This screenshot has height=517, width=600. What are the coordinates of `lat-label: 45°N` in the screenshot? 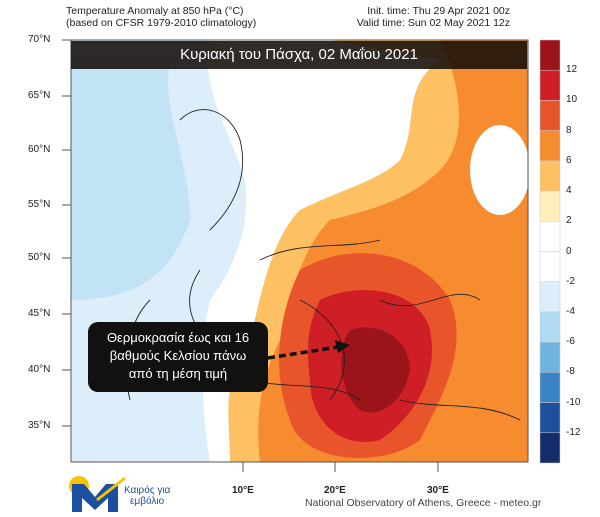 It's located at (39, 313).